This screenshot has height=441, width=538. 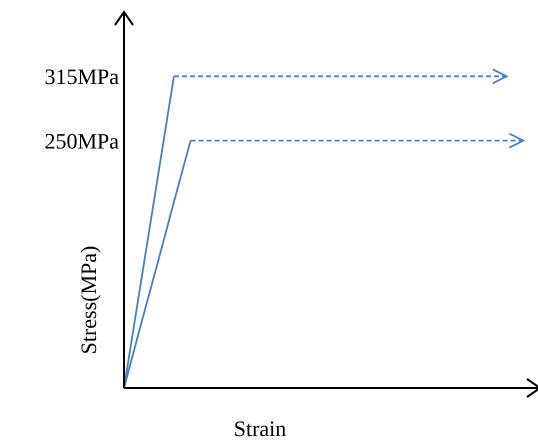 I want to click on y-tick-label: 315MPa, so click(x=82, y=77).